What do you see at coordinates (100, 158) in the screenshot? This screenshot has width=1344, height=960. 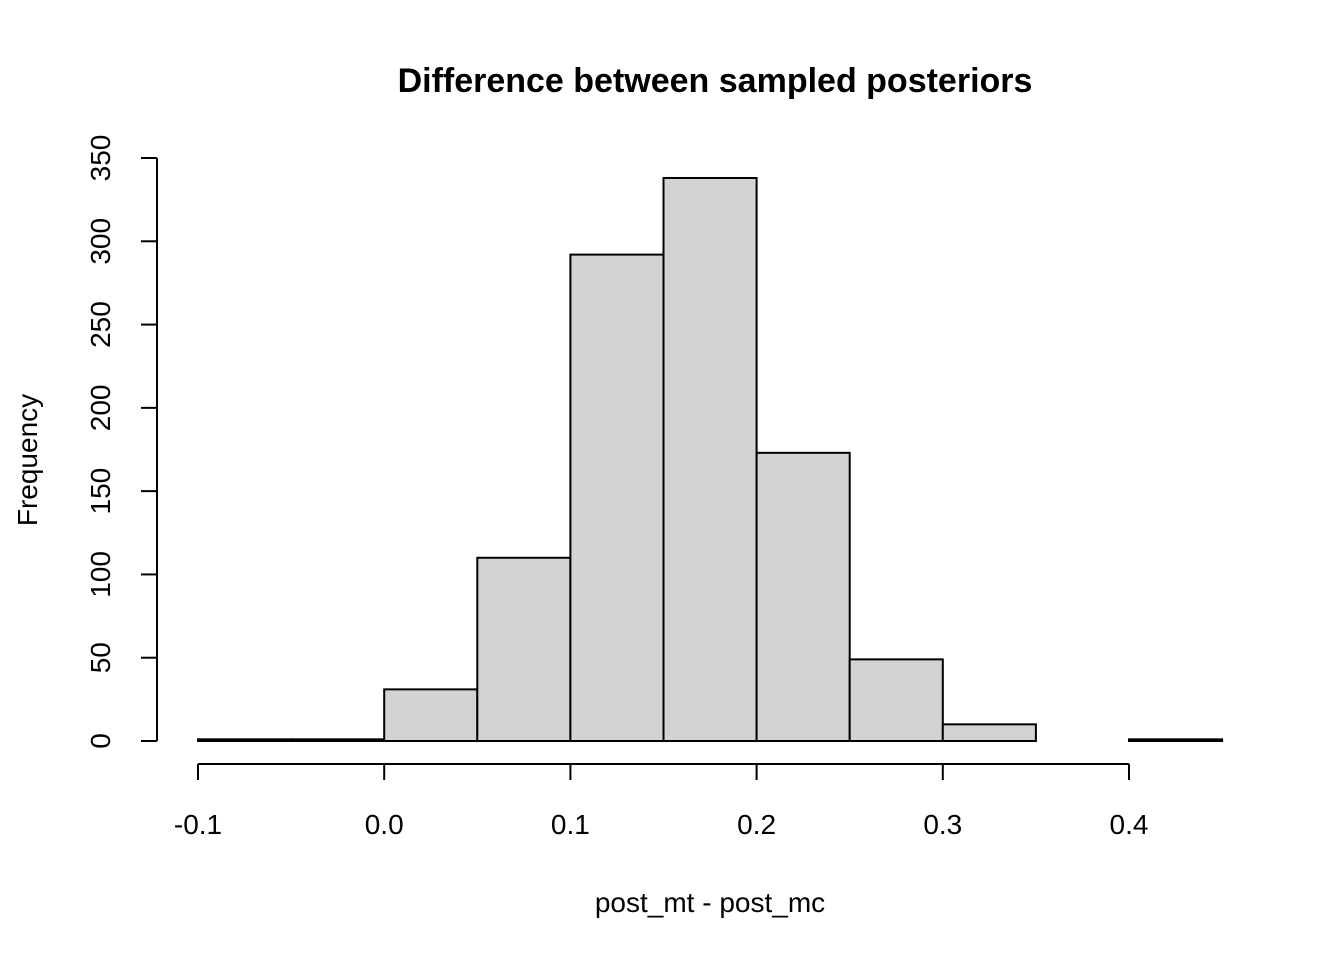 I see `y-tick-label: 350` at bounding box center [100, 158].